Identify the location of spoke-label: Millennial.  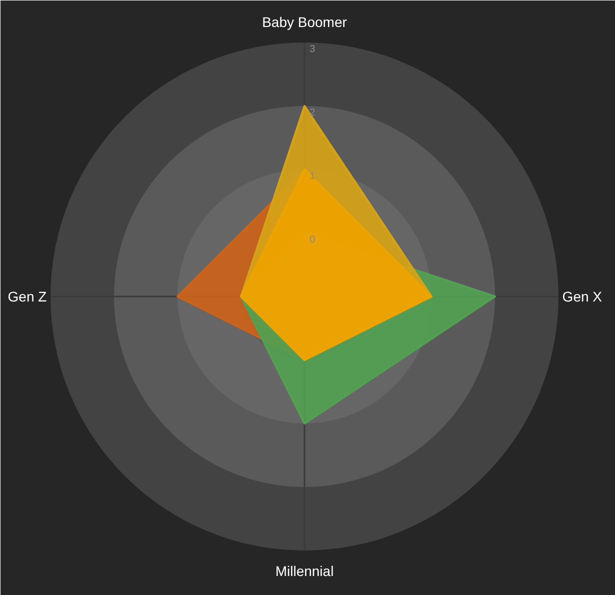
(304, 571).